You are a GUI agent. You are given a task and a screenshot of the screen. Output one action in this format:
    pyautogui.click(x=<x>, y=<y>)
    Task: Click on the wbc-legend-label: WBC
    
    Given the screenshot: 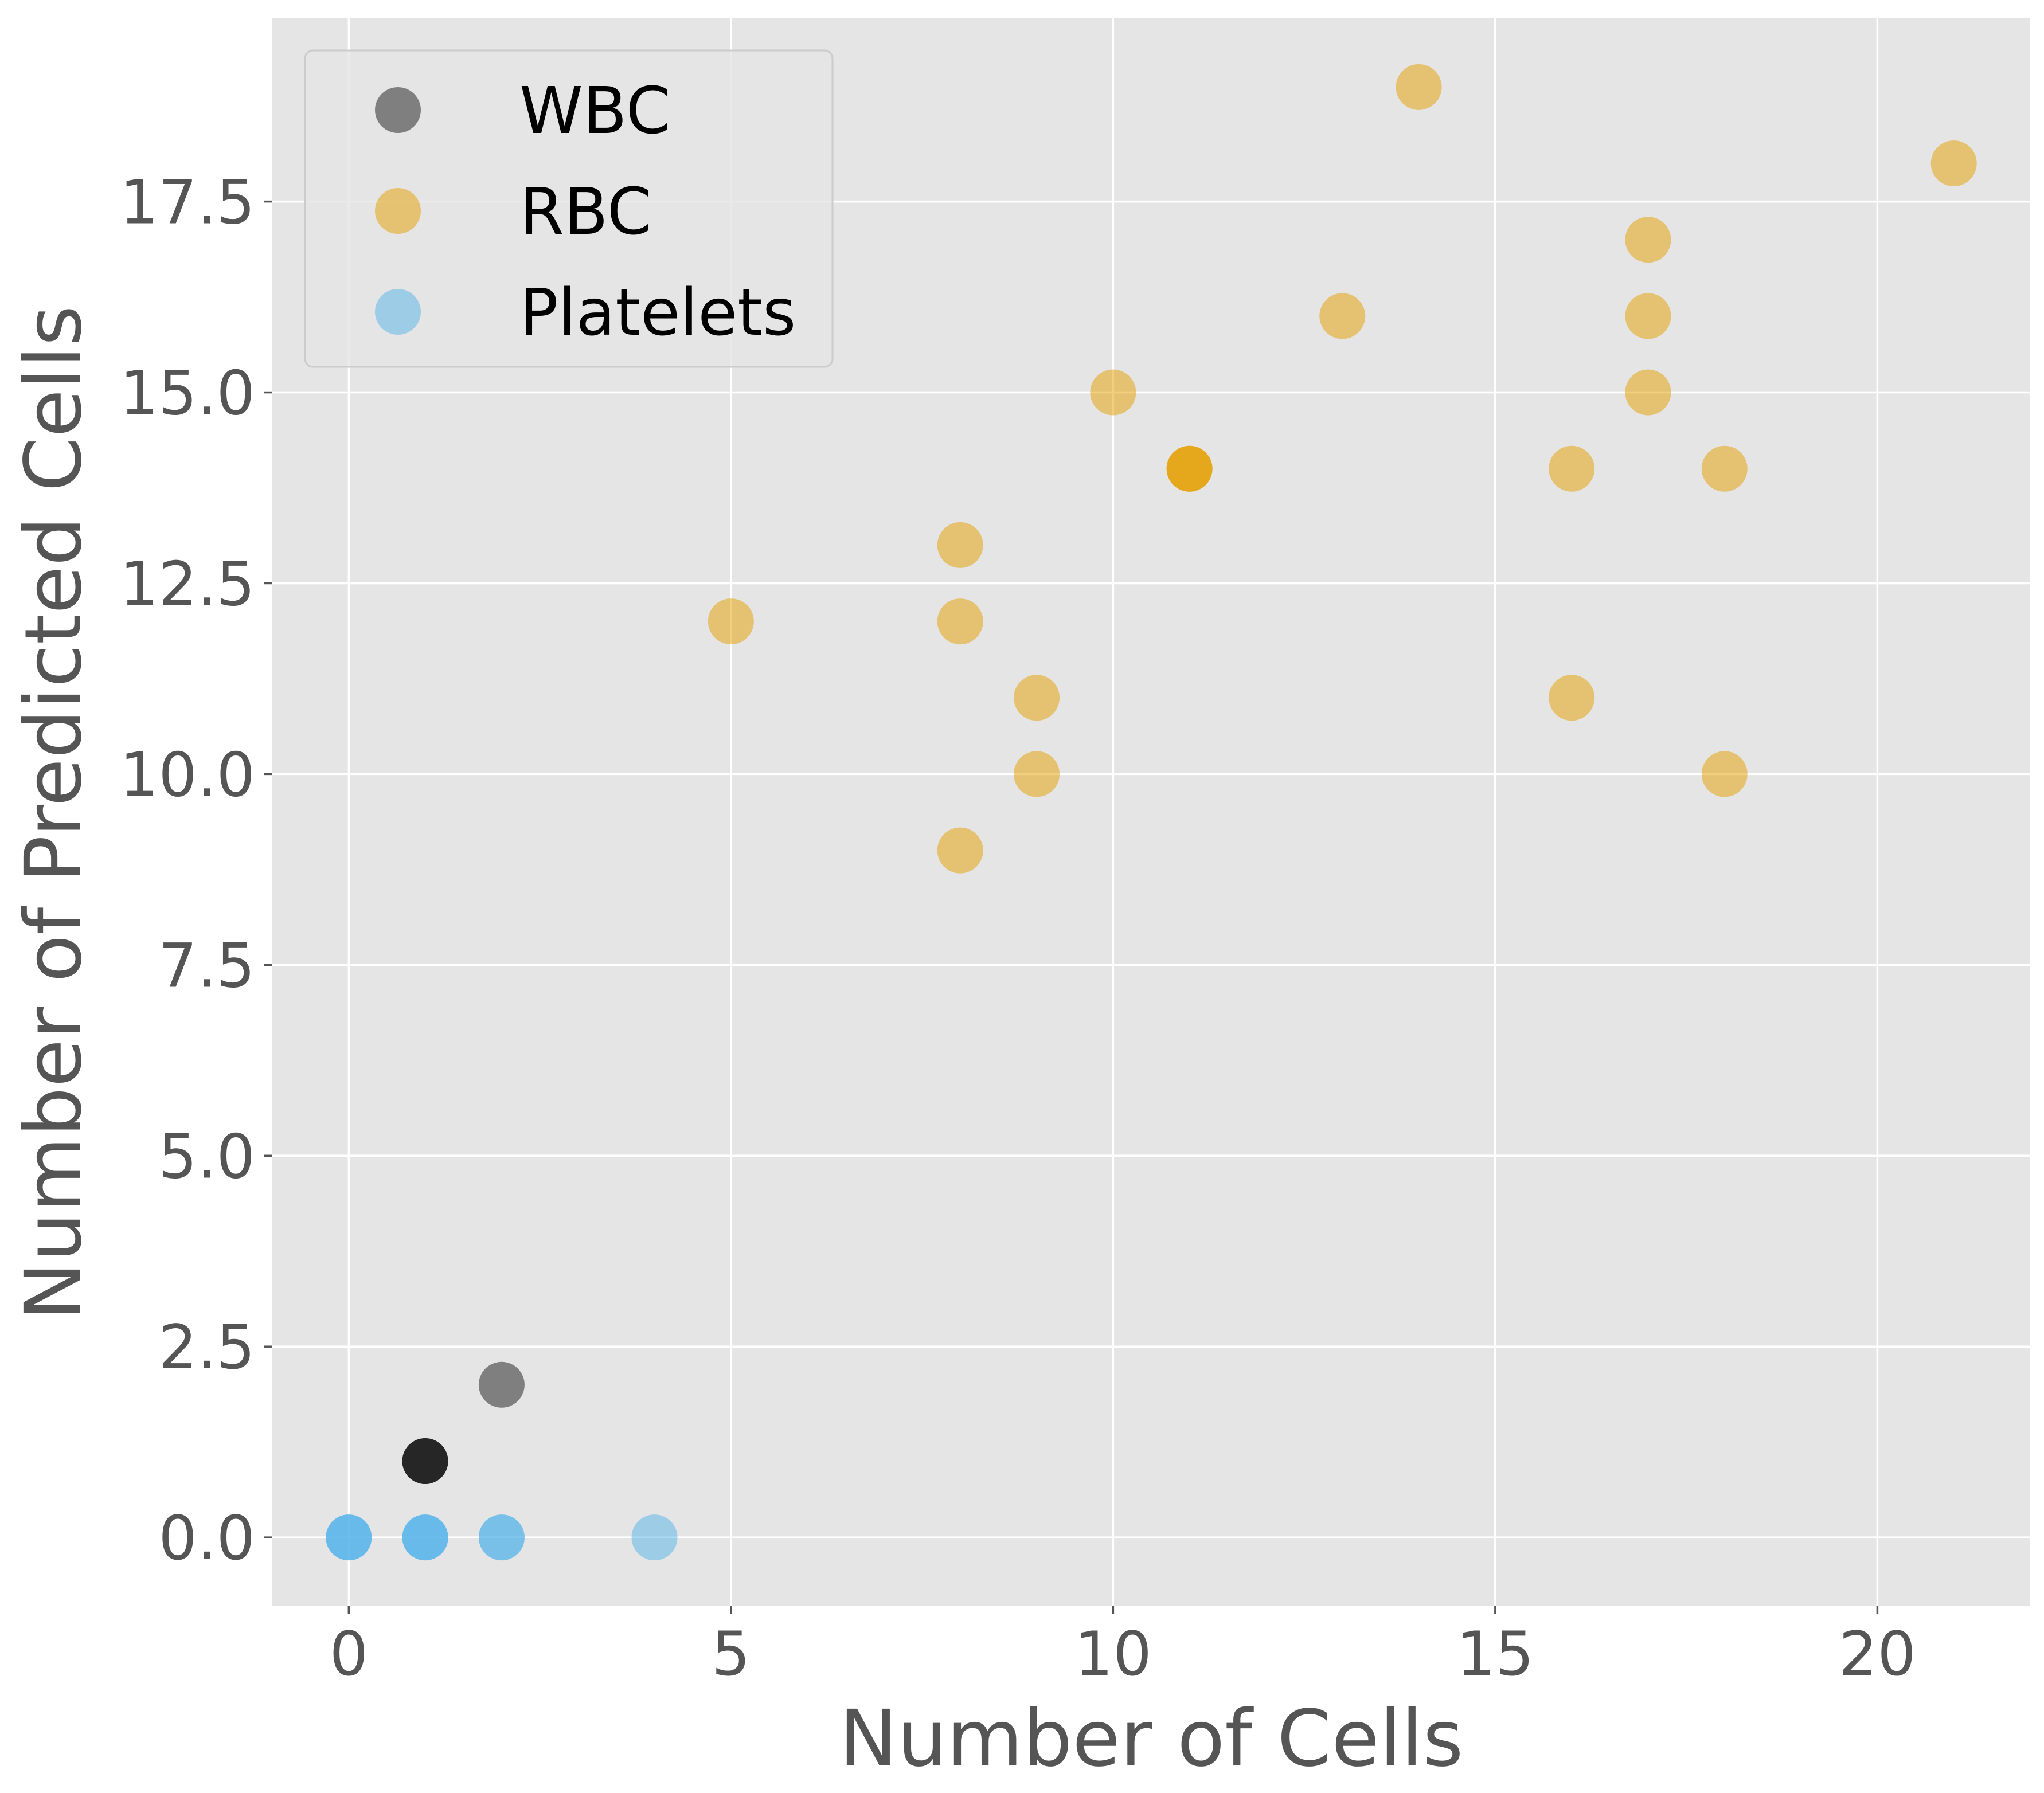 What is the action you would take?
    pyautogui.click(x=595, y=111)
    